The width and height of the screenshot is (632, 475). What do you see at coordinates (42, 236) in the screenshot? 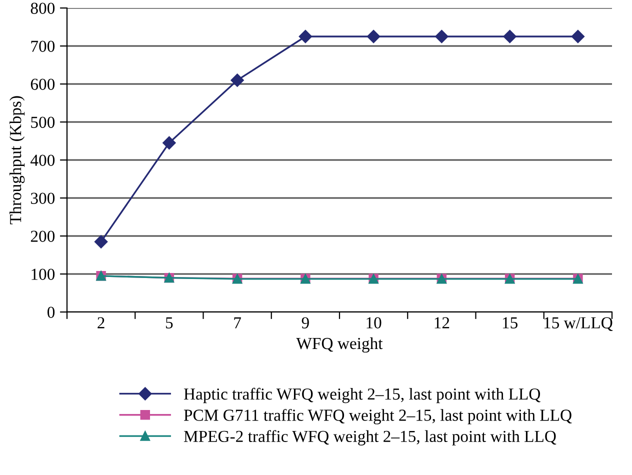
I see `y-tick-label: 200` at bounding box center [42, 236].